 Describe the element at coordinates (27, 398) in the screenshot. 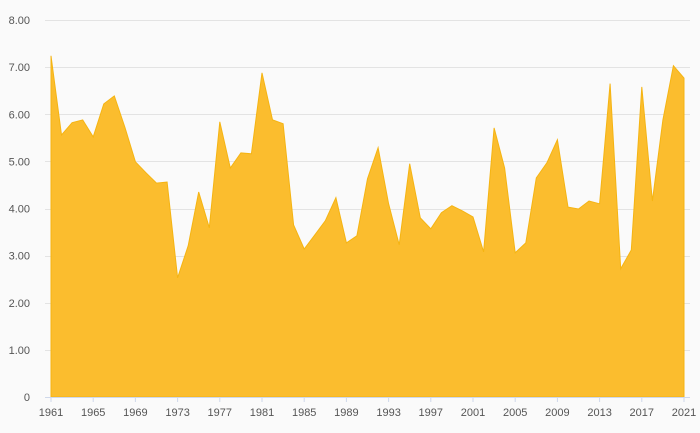

I see `y-tick-label: 0` at that location.